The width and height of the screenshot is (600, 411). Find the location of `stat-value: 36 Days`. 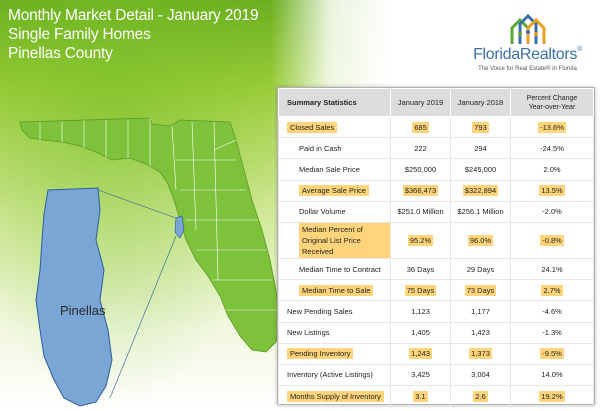

stat-value: 36 Days is located at coordinates (420, 269).